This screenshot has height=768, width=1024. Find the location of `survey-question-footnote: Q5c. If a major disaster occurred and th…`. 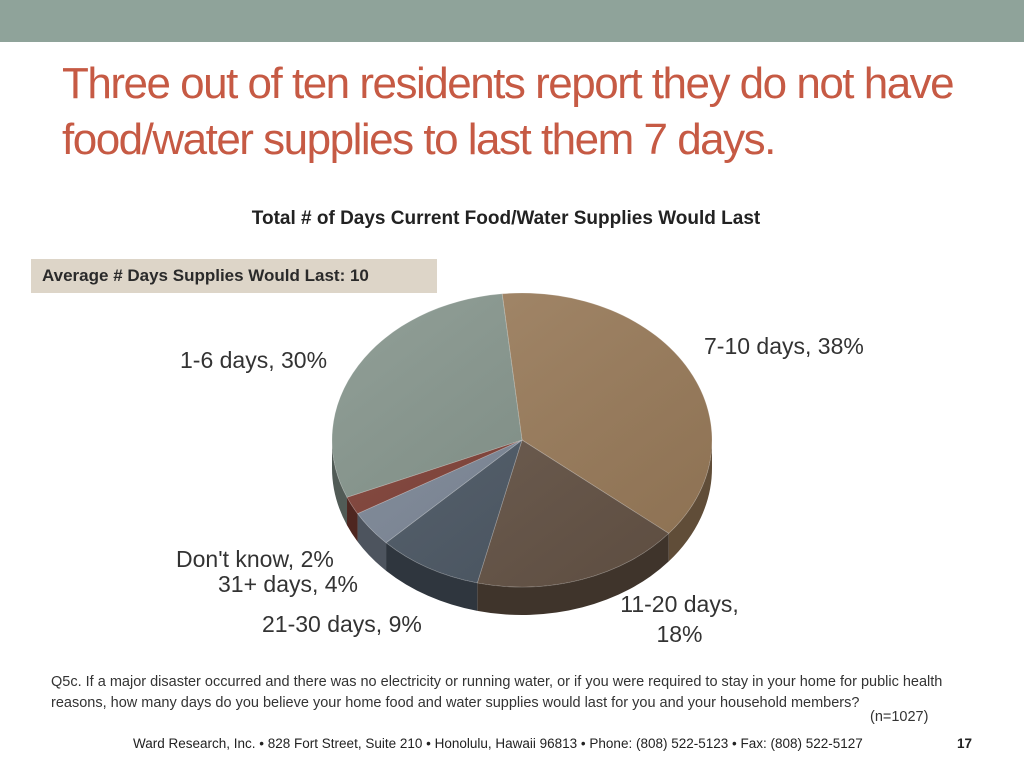

survey-question-footnote: Q5c. If a major disaster occurred and th… is located at coordinates (497, 692).